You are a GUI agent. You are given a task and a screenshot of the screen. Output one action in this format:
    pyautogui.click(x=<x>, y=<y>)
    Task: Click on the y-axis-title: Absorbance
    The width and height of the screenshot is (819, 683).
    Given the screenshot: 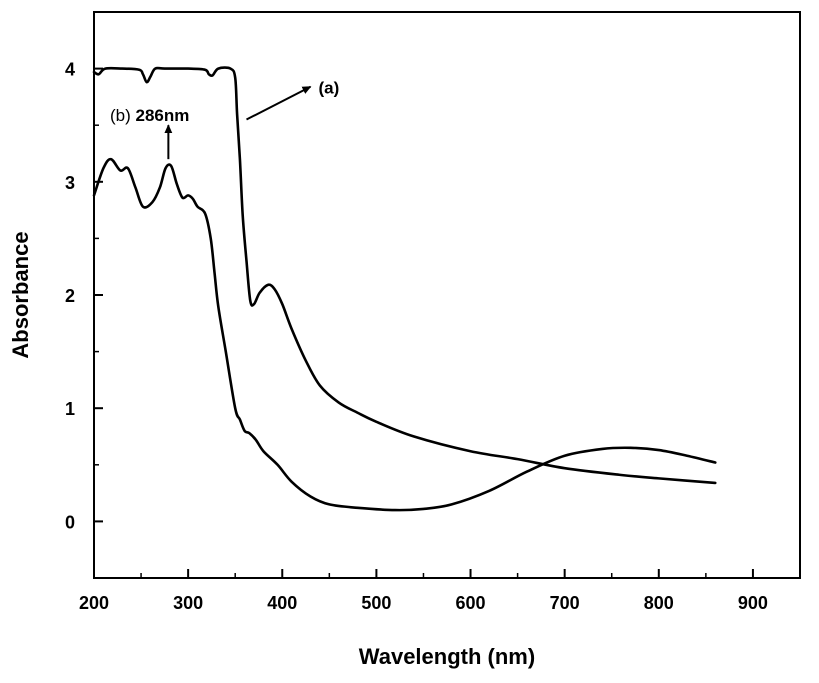 What is the action you would take?
    pyautogui.click(x=20, y=294)
    